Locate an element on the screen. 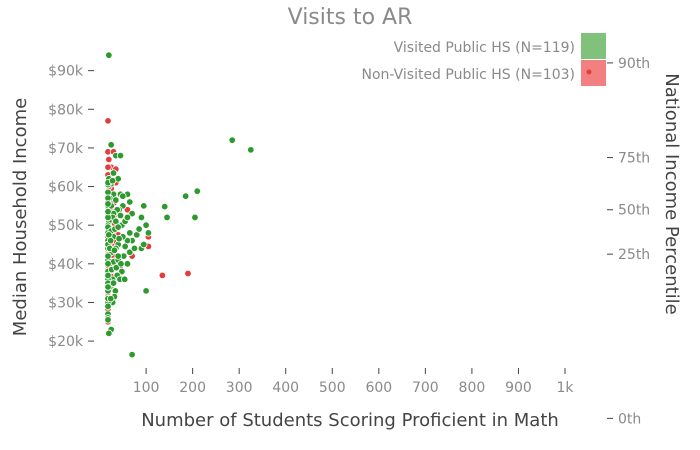 This screenshot has width=700, height=450. x-tick-label: 200 is located at coordinates (192, 388).